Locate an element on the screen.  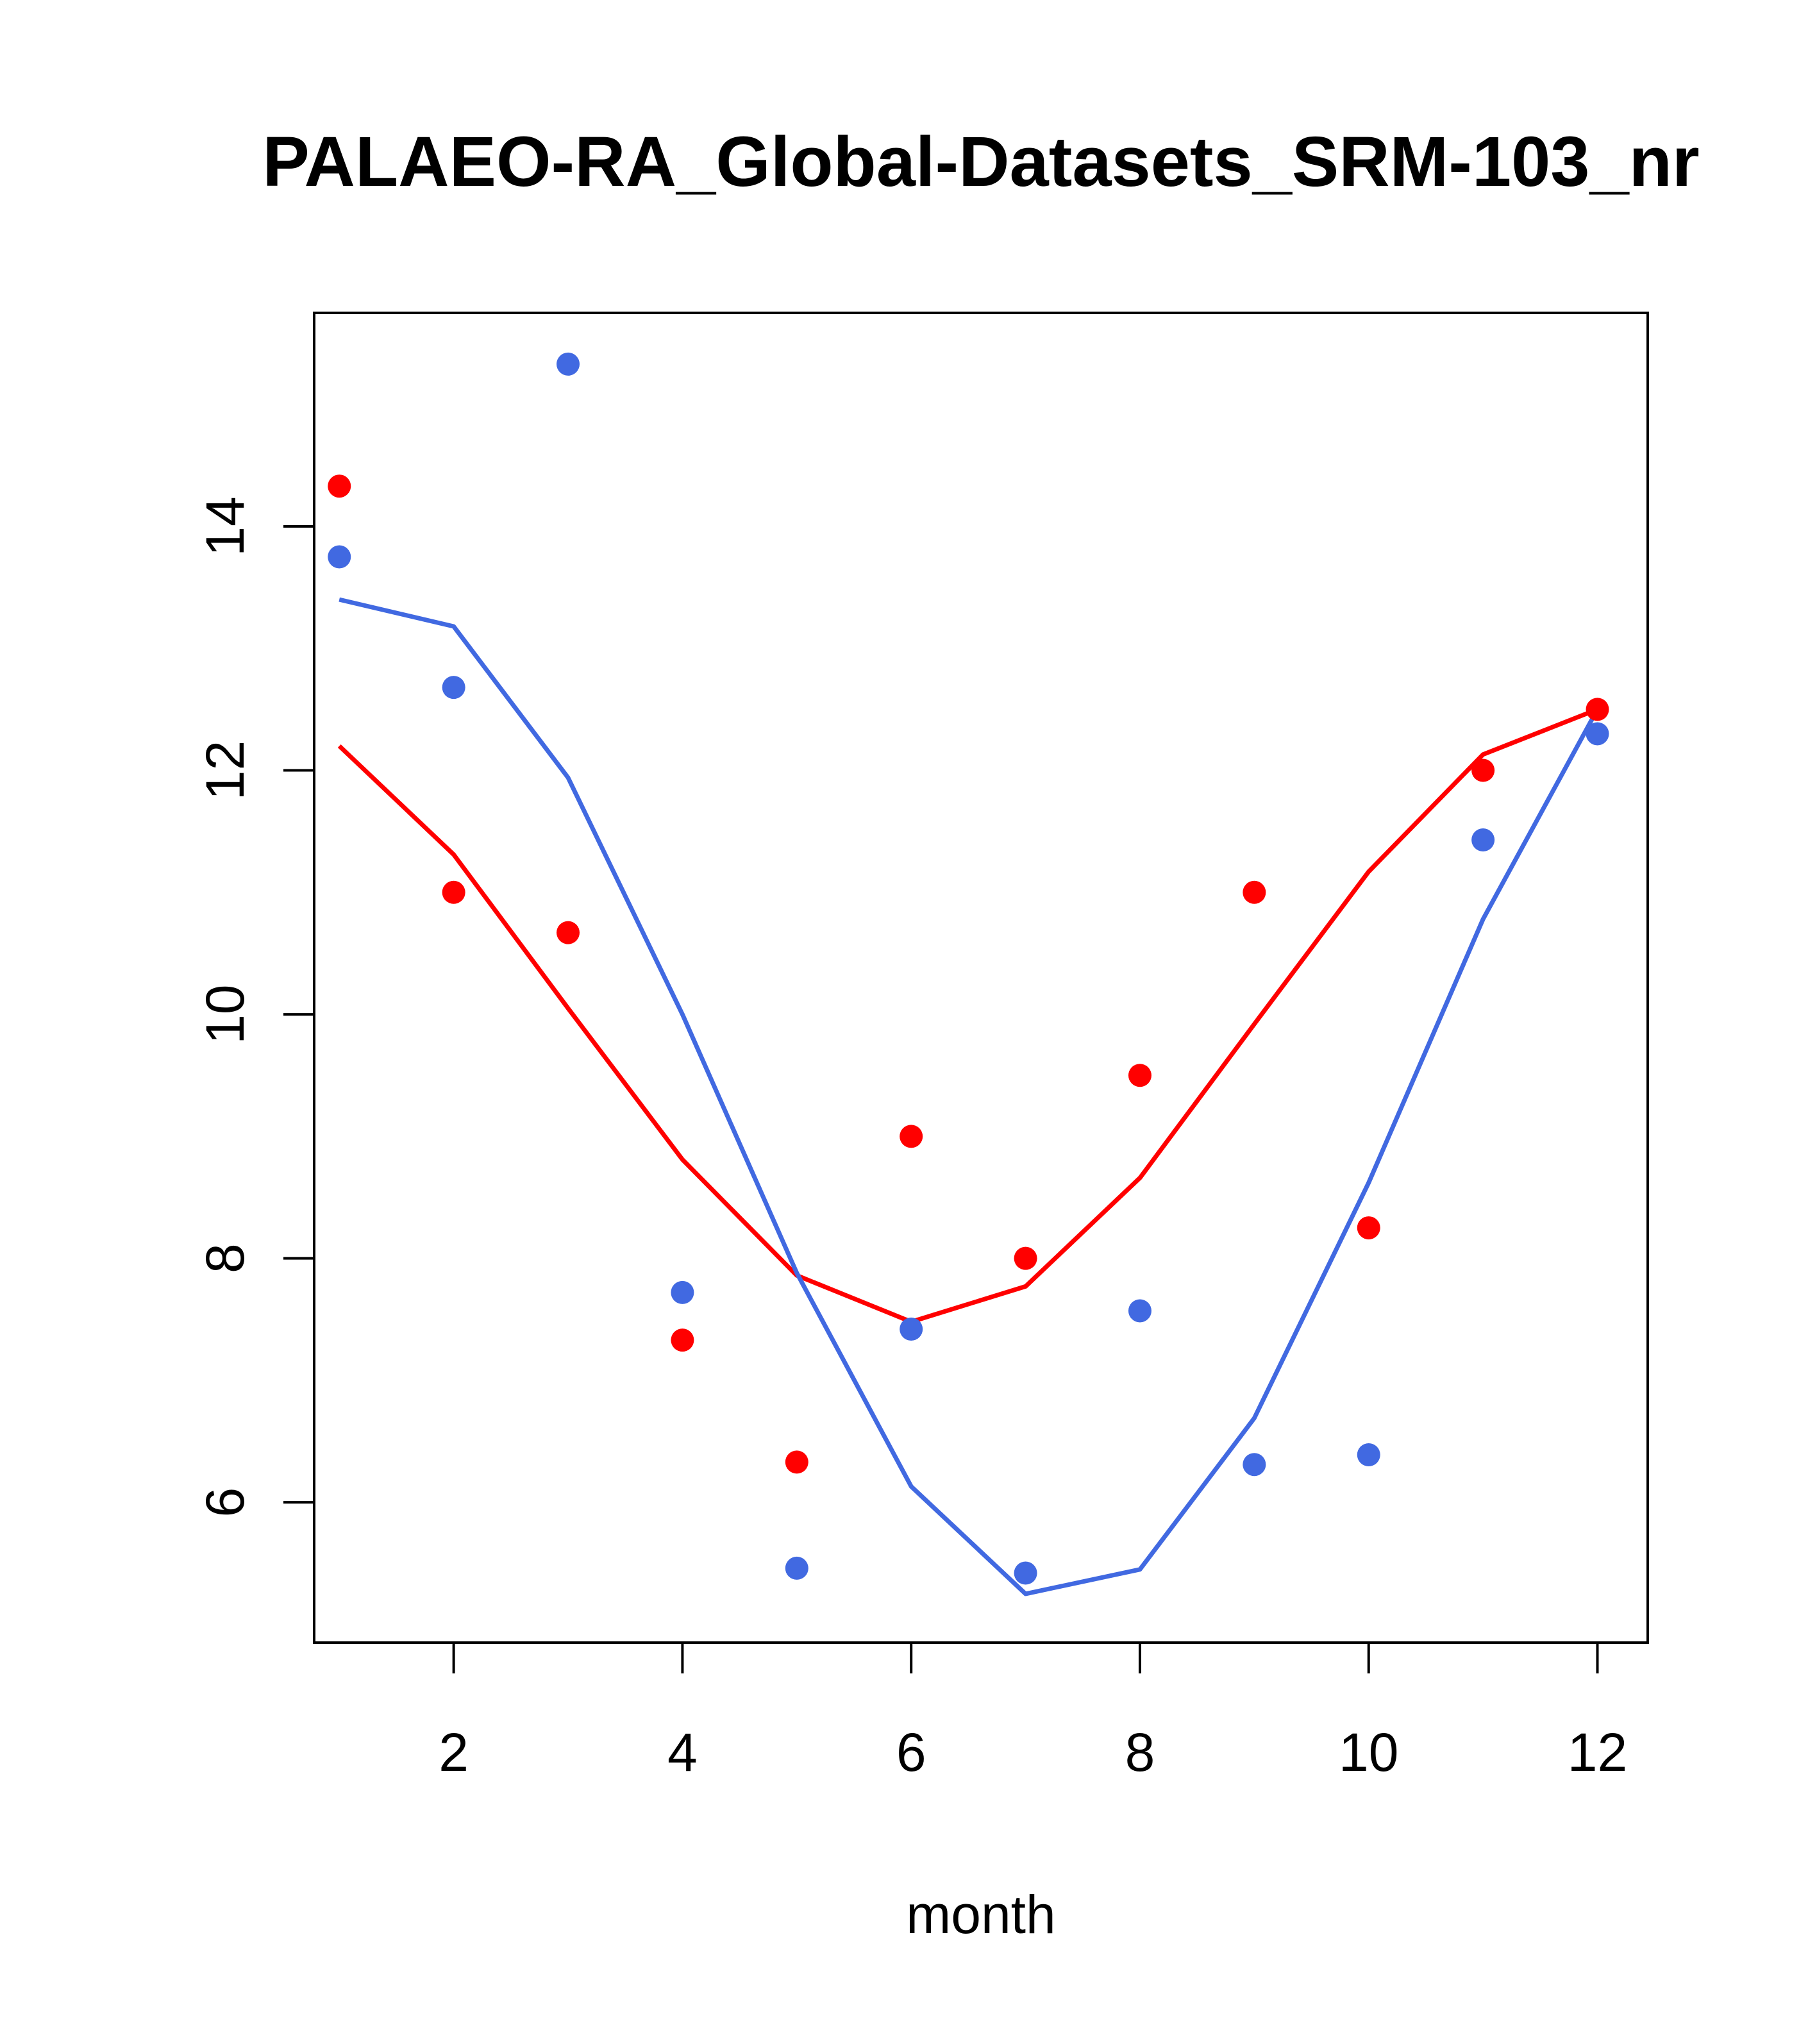
x-tick-label: 10 is located at coordinates (1368, 1752).